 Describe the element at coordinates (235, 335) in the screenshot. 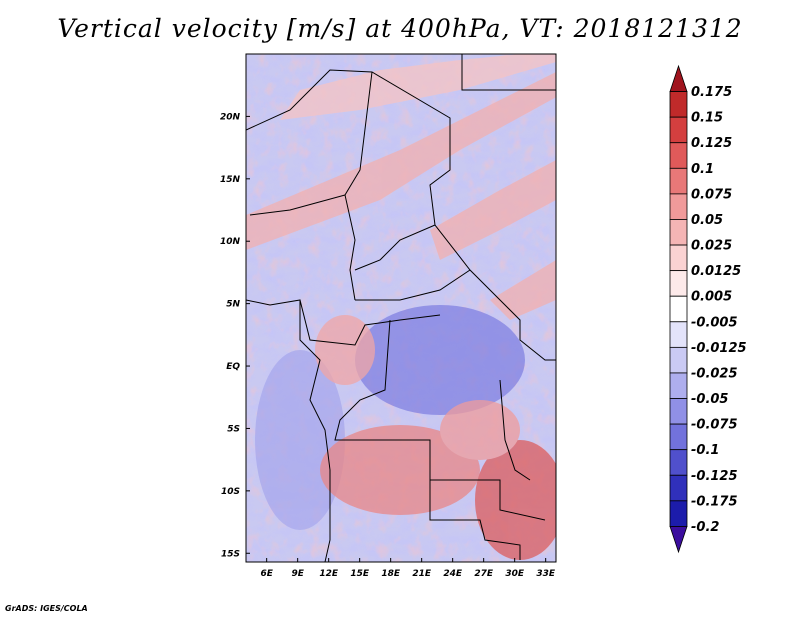

I see `y-axis: 20N 15N 10N 5N EQ 5S 10S 15S` at that location.